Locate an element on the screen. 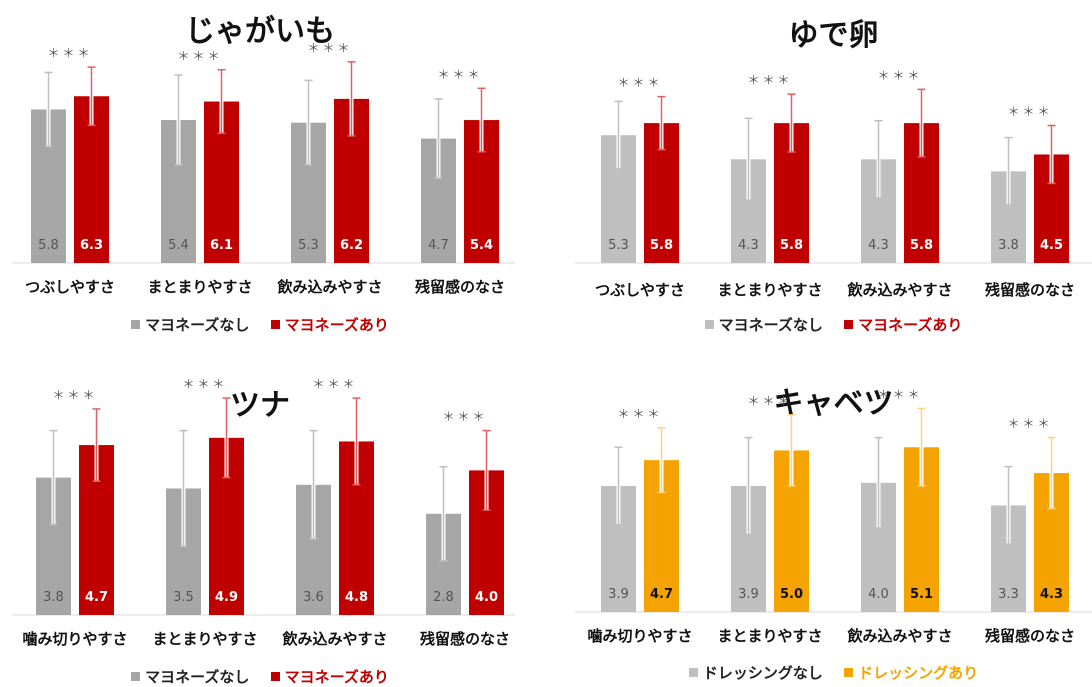 This screenshot has height=687, width=1092. data-label: 2.8 is located at coordinates (443, 597).